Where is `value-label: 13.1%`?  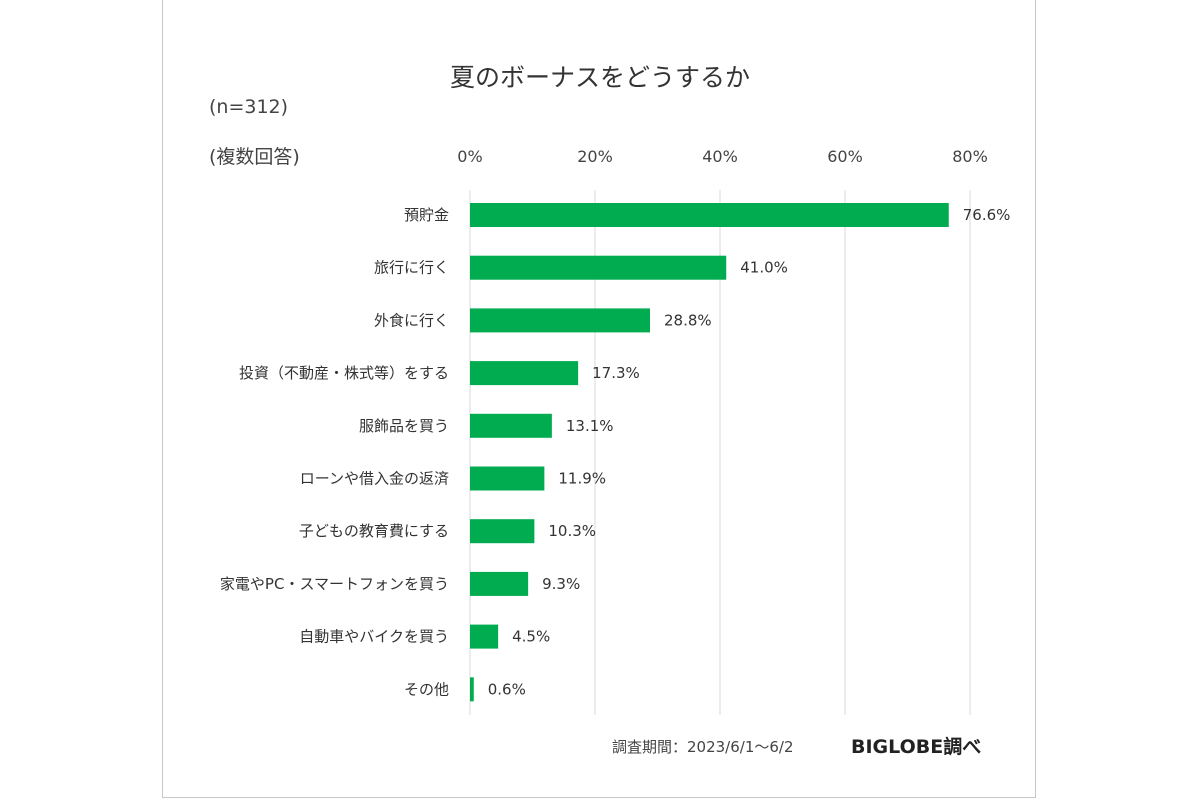 value-label: 13.1% is located at coordinates (590, 426).